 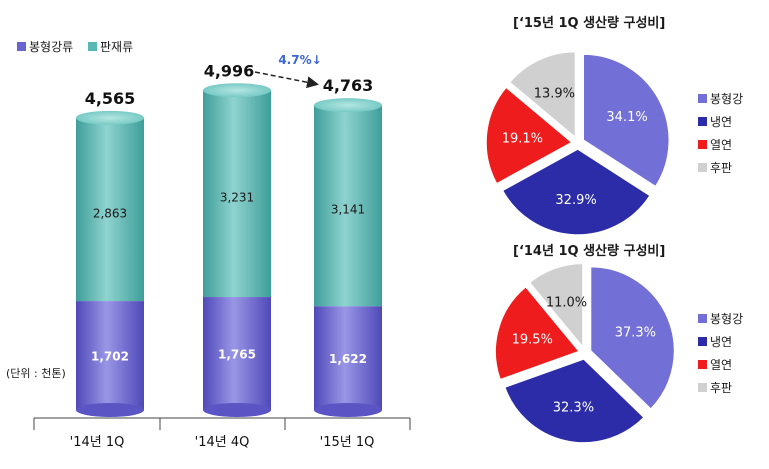 I want to click on bar-value-label-plate: 3,231, so click(x=237, y=198).